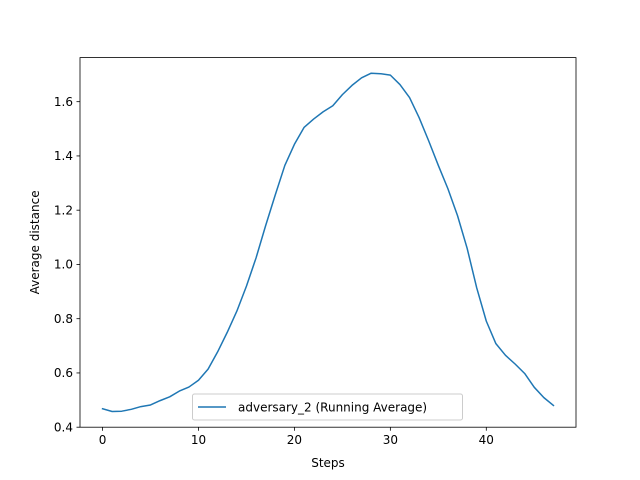  I want to click on y-tick-label: 1.4, so click(63, 156).